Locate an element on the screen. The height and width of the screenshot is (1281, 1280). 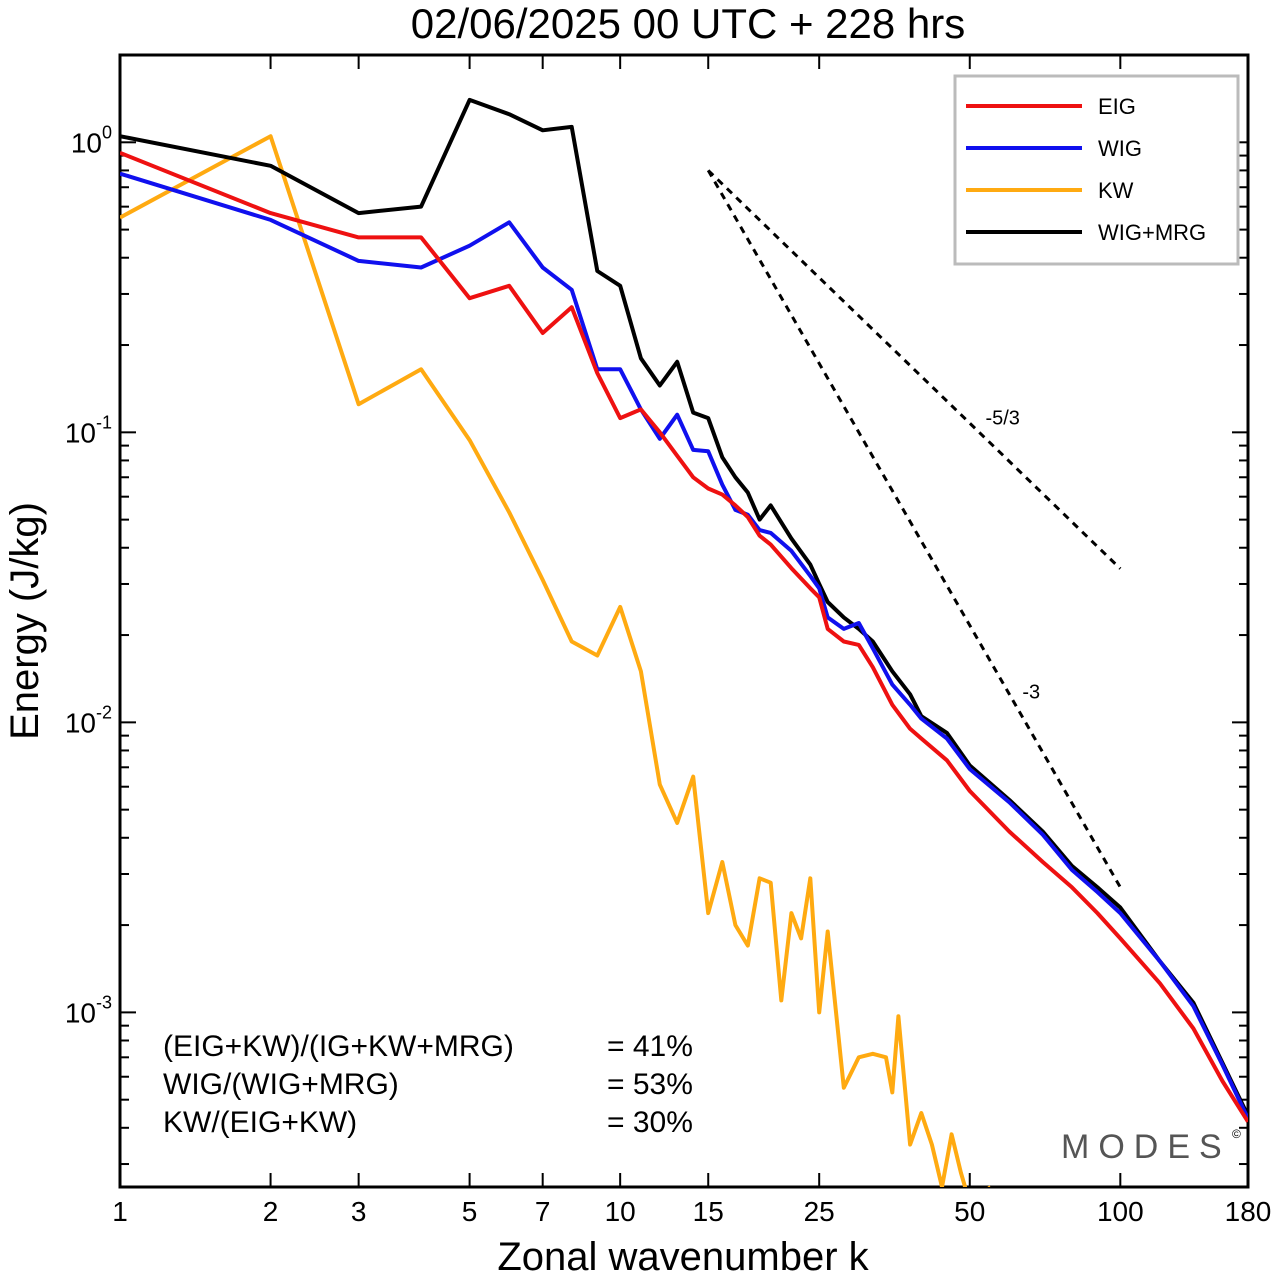
chart-title: 02/06/2025 00 UTC + 228 hrs is located at coordinates (688, 23).